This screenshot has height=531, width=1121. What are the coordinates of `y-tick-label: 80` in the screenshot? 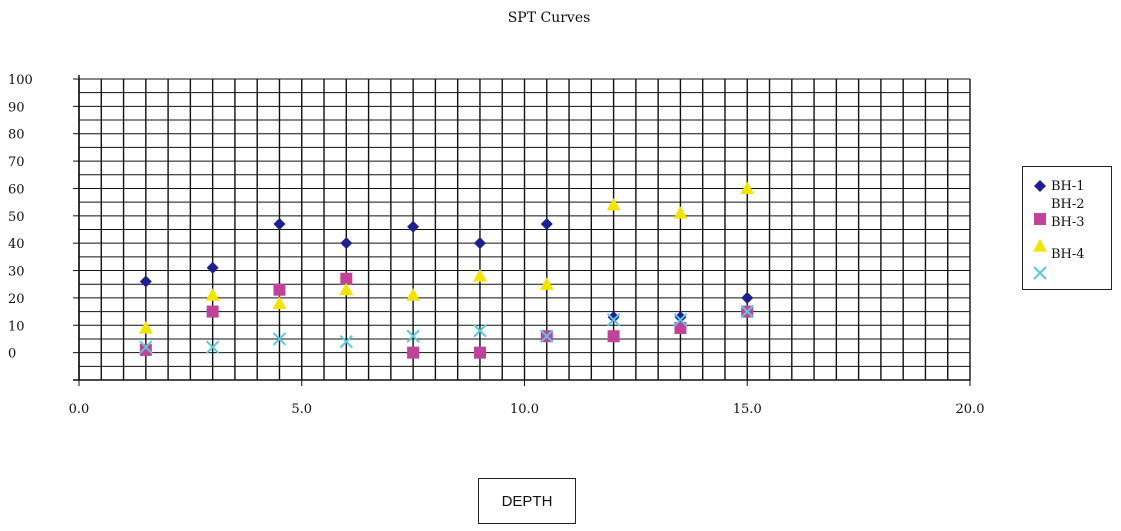 It's located at (16, 135).